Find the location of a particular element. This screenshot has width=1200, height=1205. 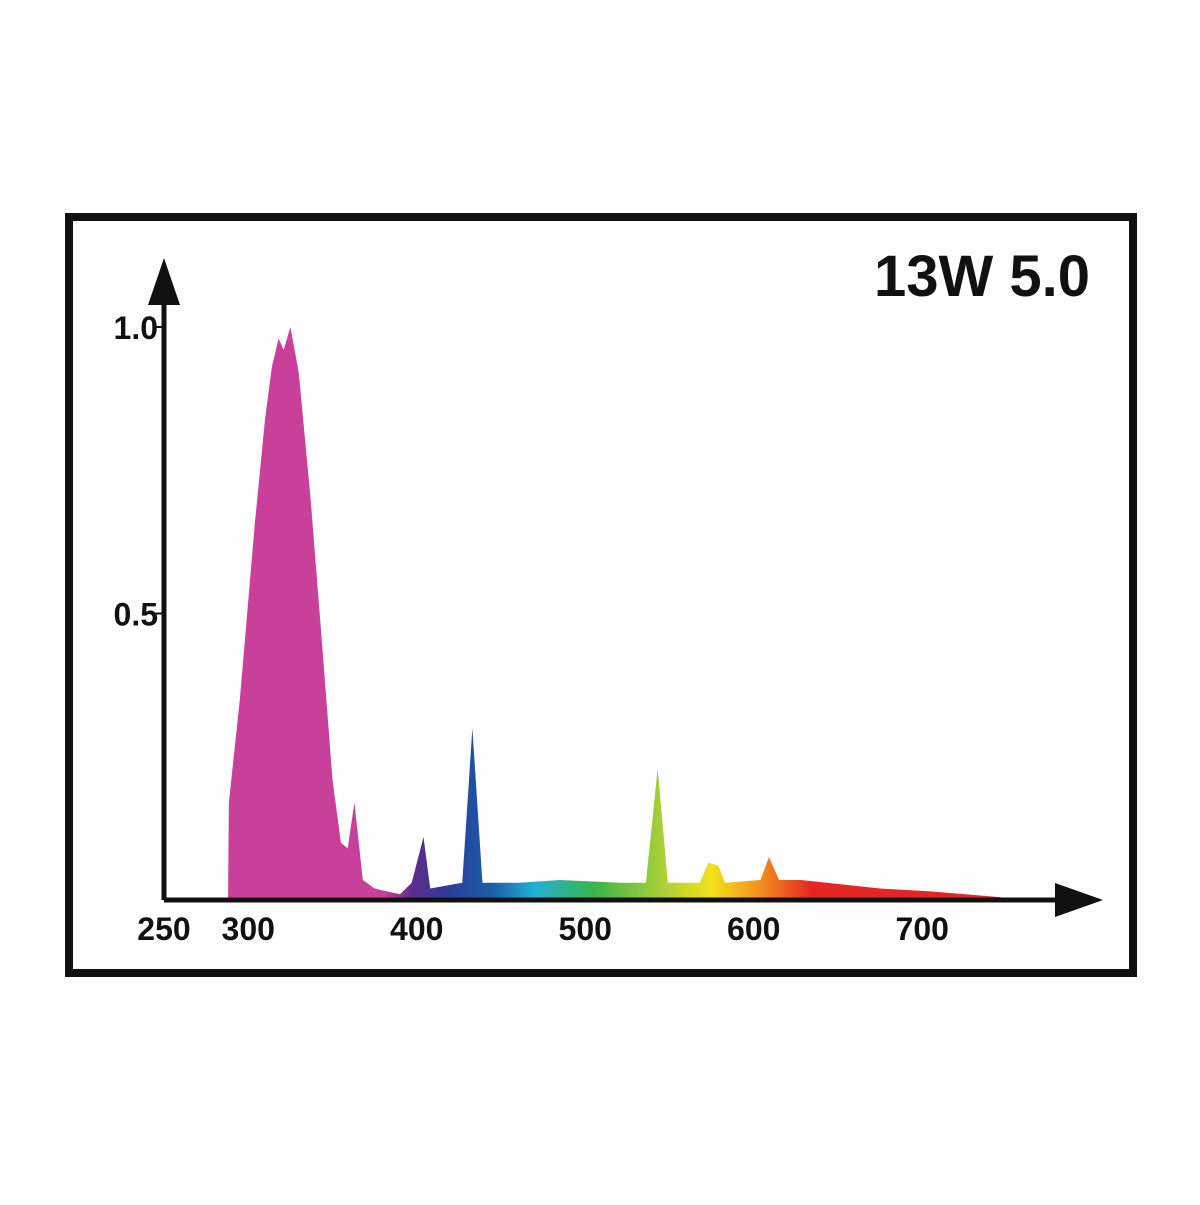

y-tick-label: 0.5 is located at coordinates (136, 615).